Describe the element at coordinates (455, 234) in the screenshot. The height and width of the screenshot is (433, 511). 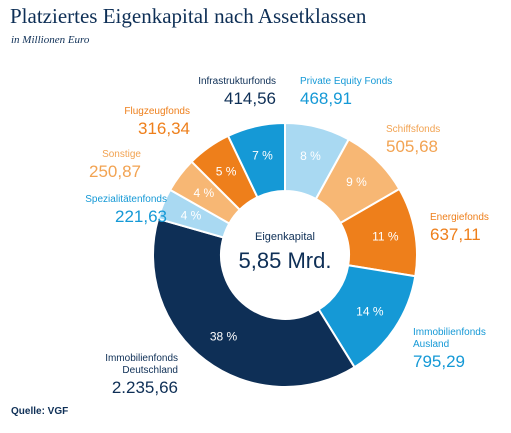
I see `segment-value: 637,11` at that location.